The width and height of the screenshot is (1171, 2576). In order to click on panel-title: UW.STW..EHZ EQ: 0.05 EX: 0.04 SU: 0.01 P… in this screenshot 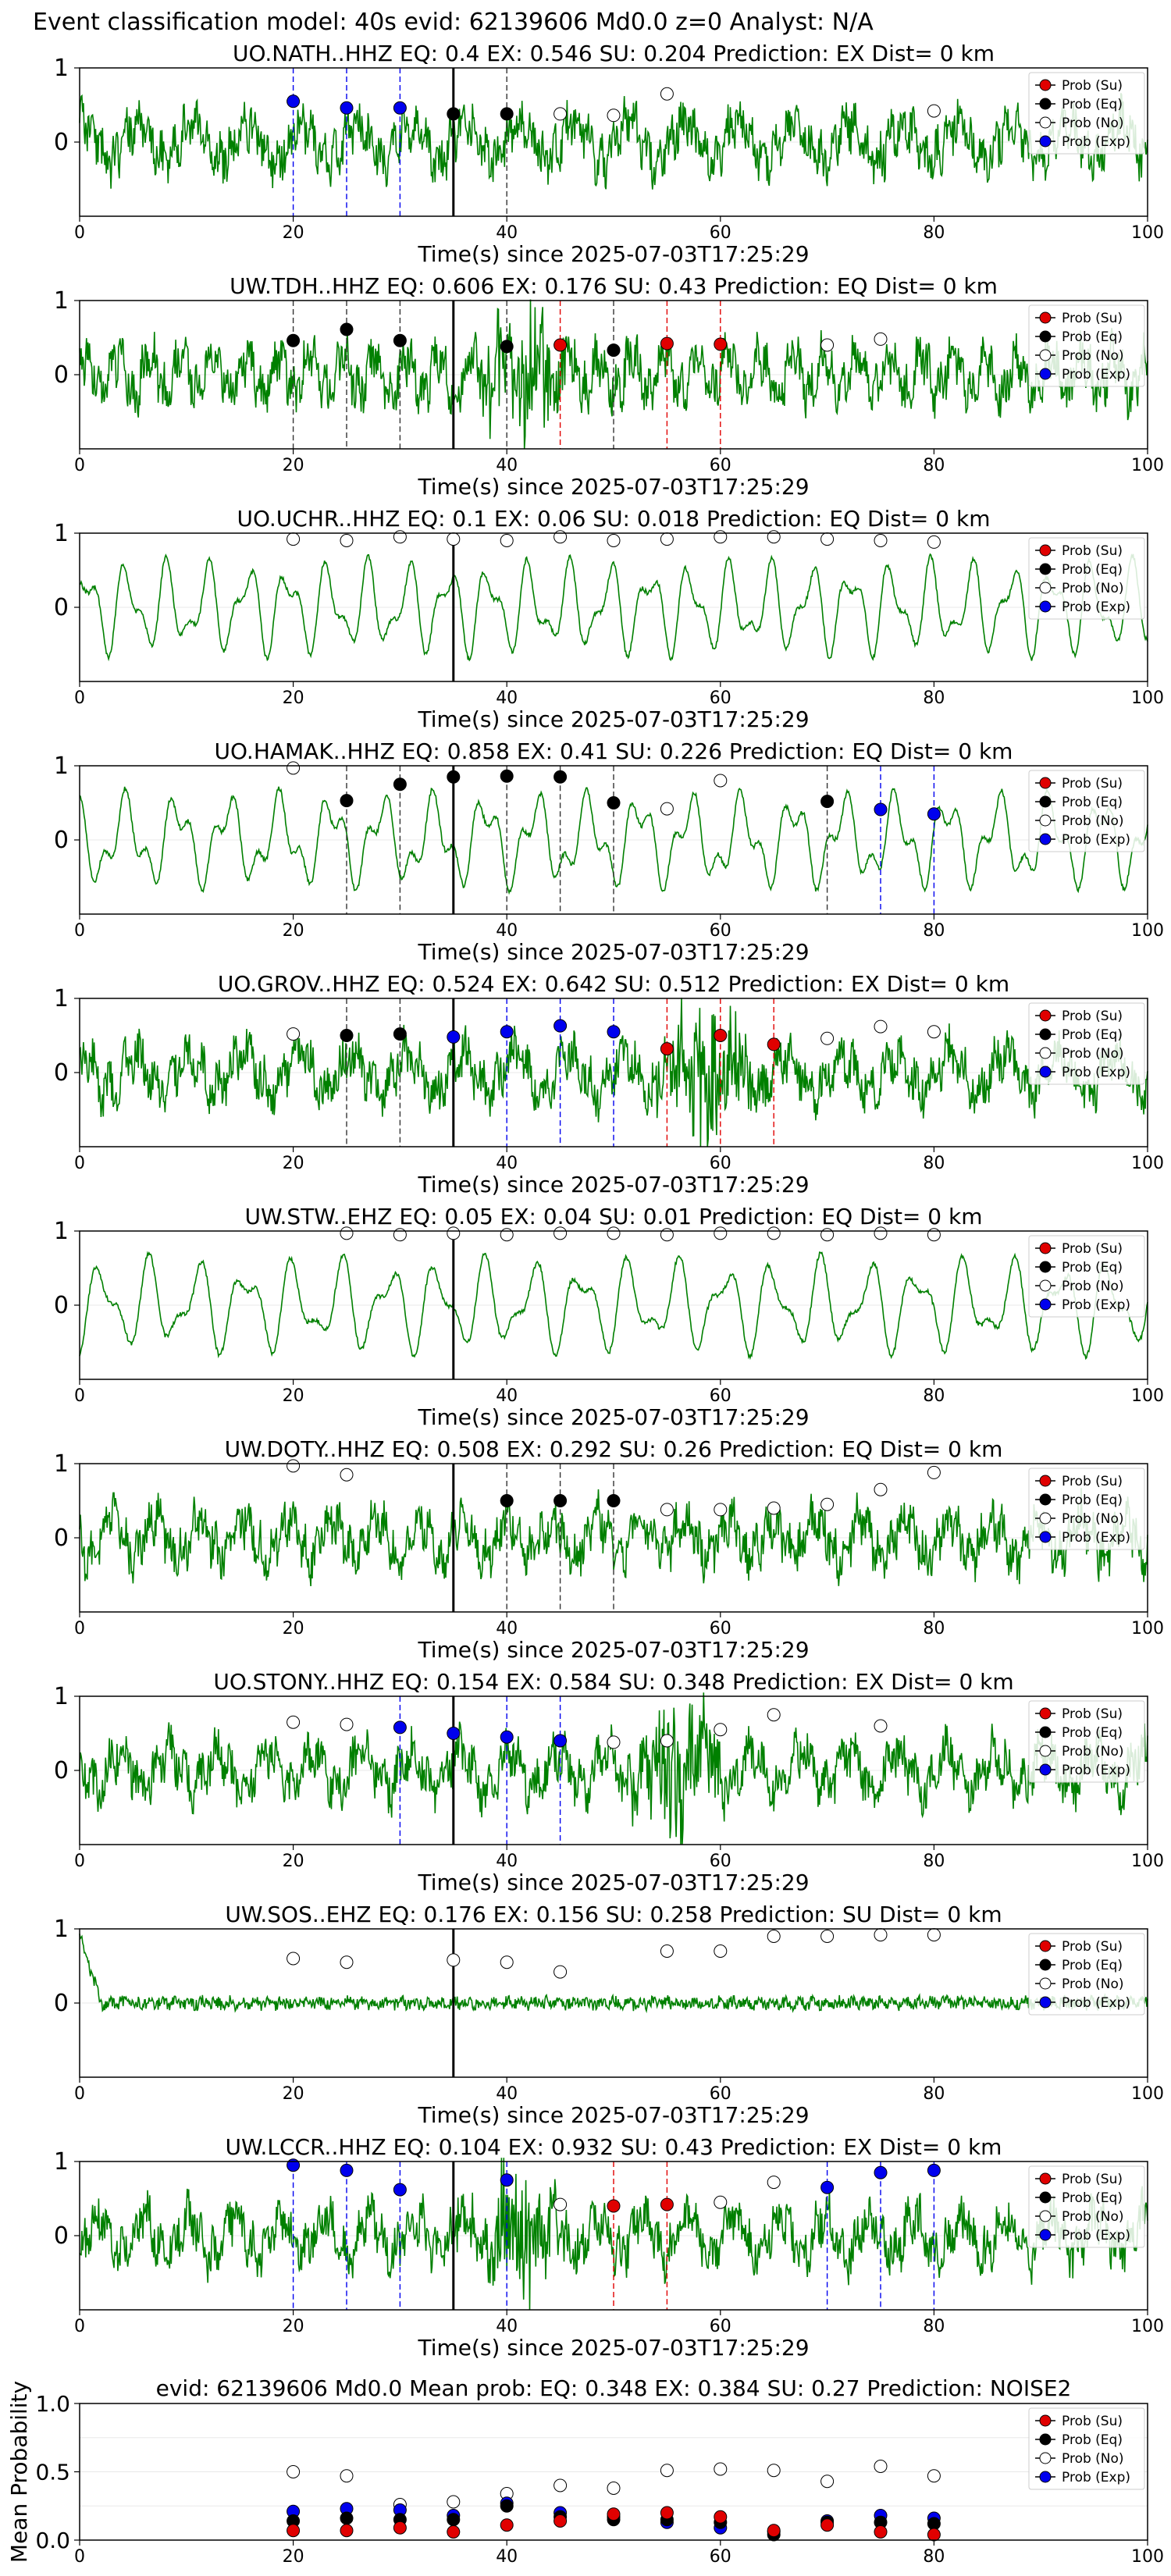, I will do `click(614, 1216)`.